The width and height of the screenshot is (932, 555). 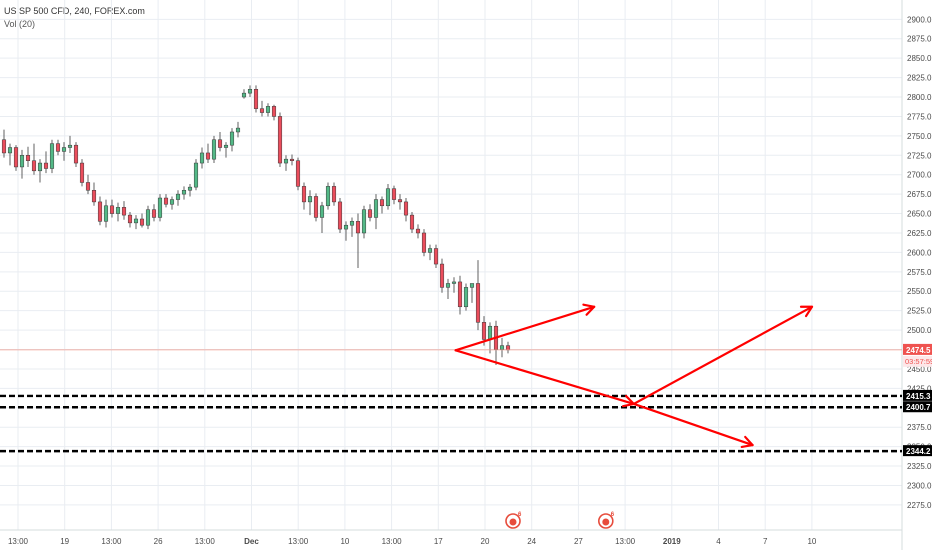 What do you see at coordinates (918, 361) in the screenshot?
I see `countdown-label: 03:57:59` at bounding box center [918, 361].